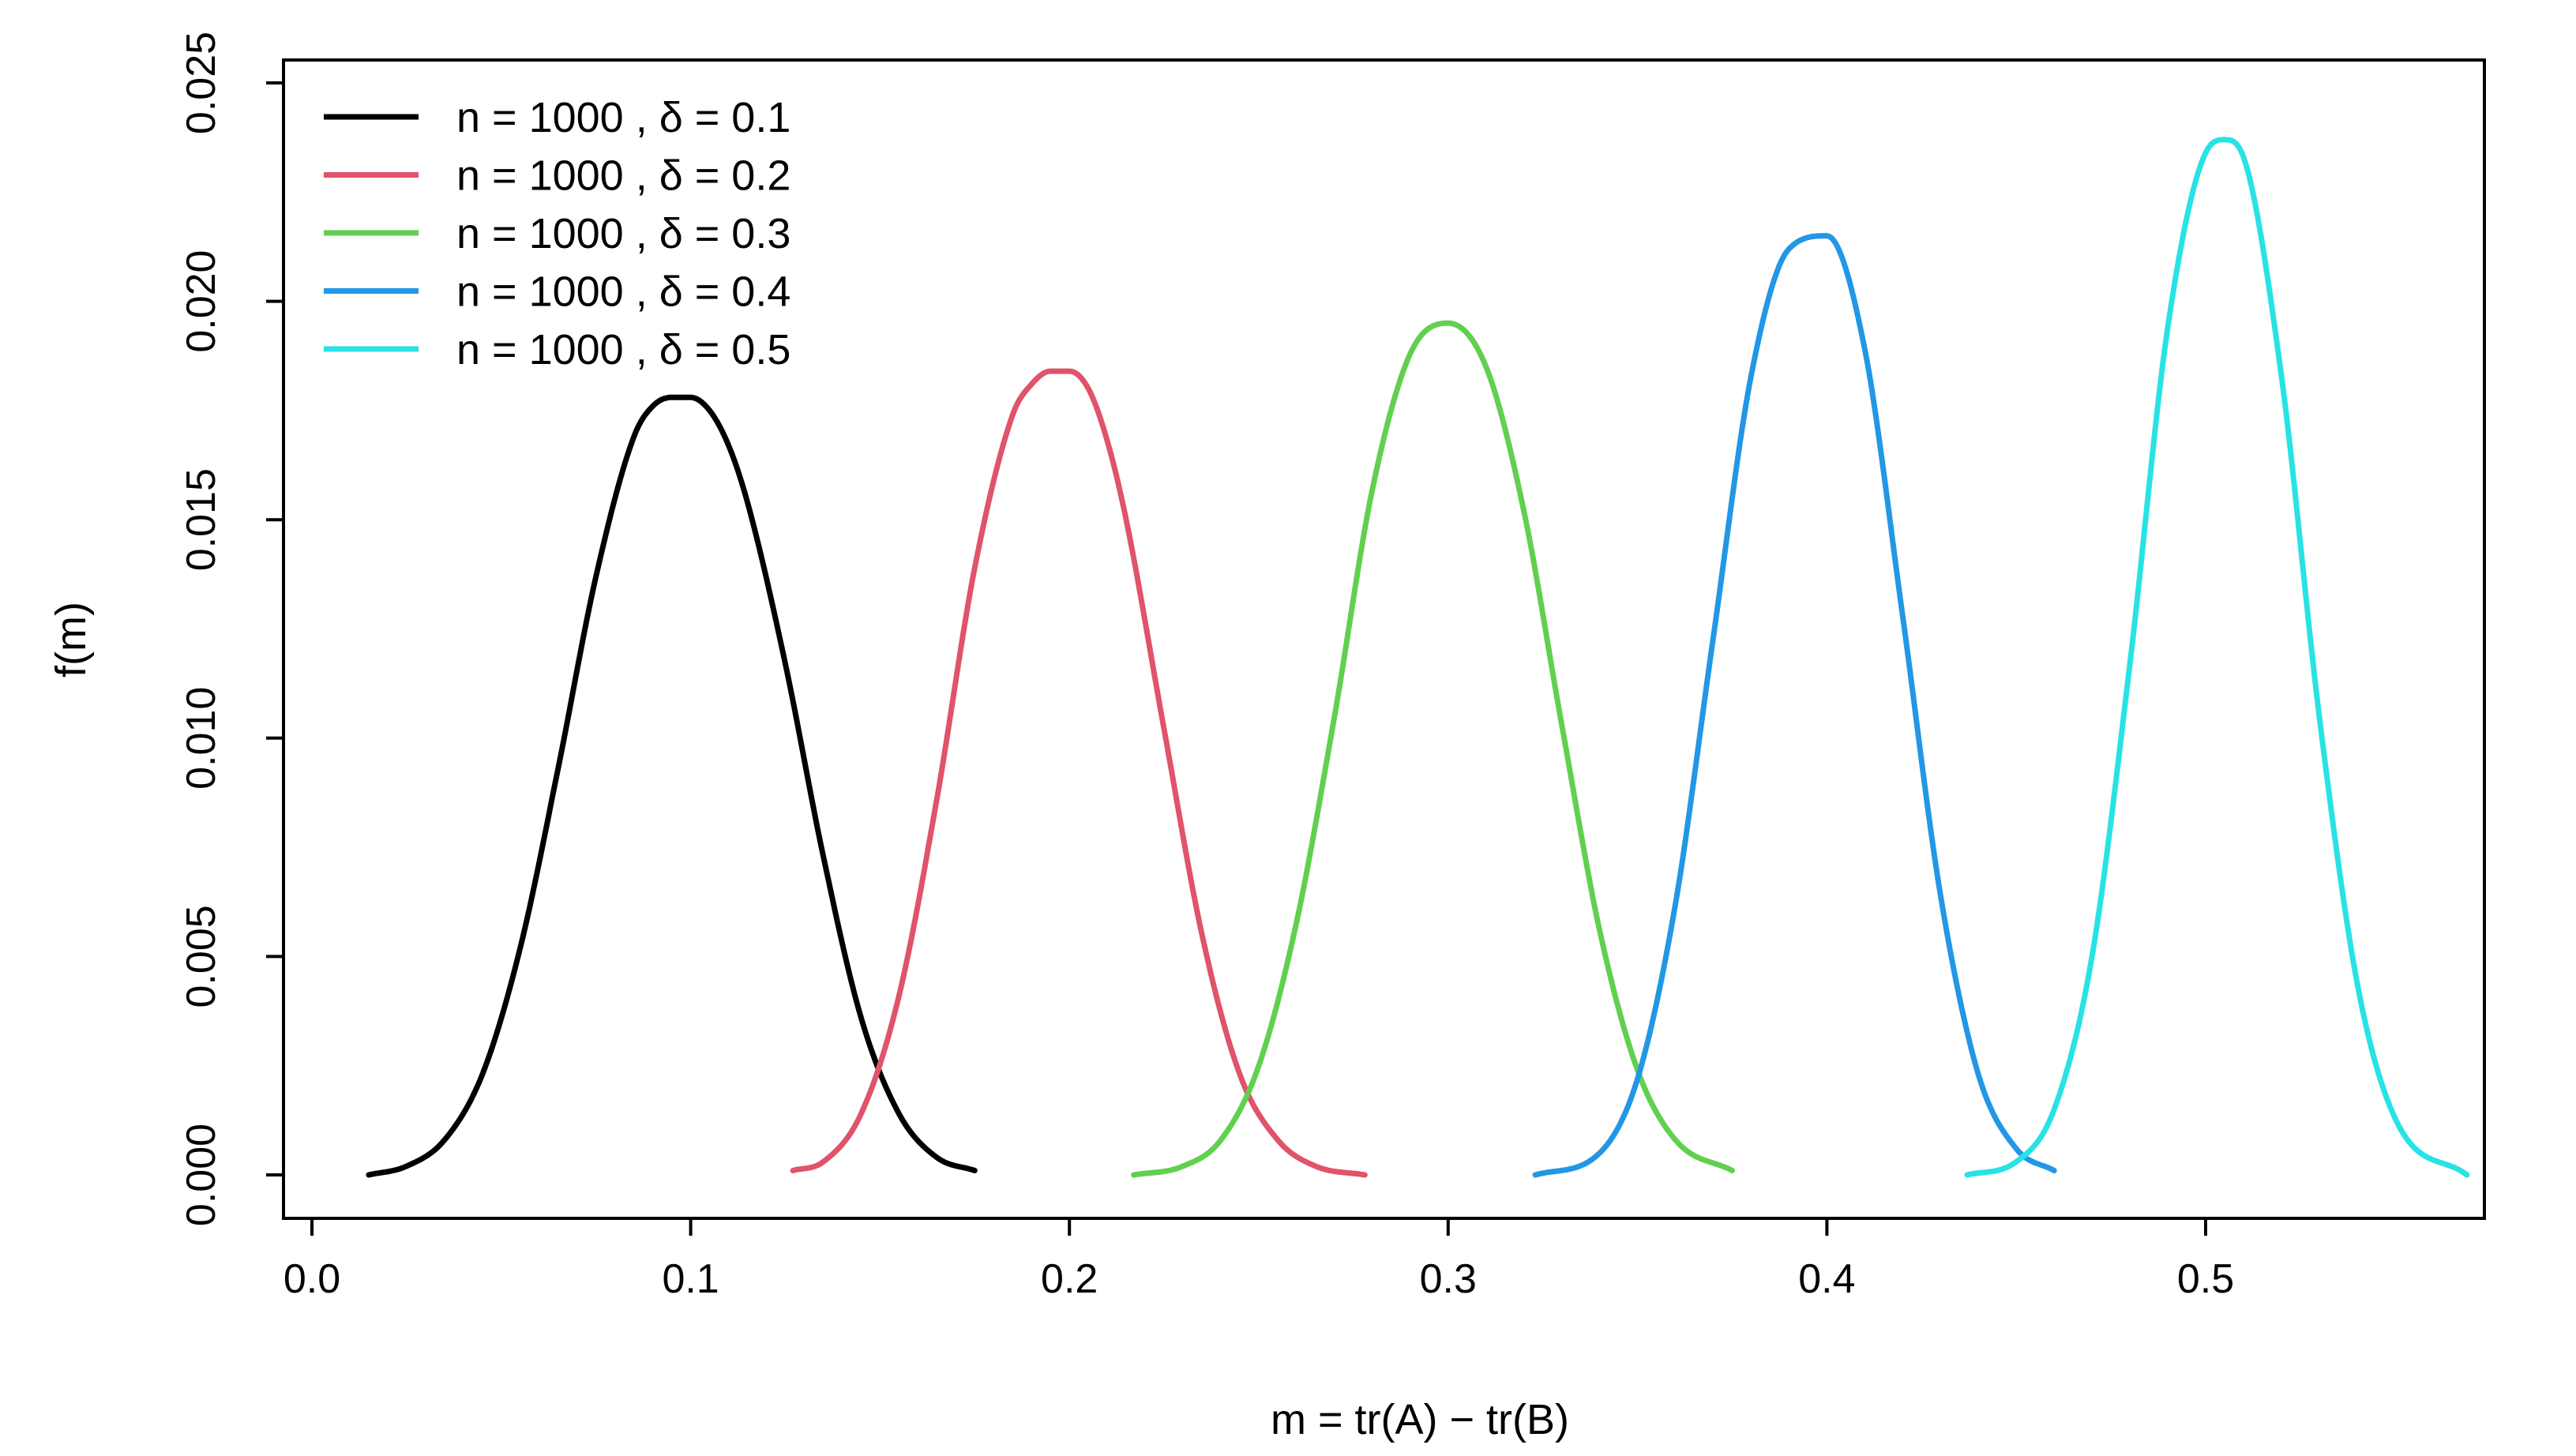 The image size is (2576, 1456). What do you see at coordinates (1420, 1419) in the screenshot?
I see `x-axis-label: m = tr(A) − tr(B)` at bounding box center [1420, 1419].